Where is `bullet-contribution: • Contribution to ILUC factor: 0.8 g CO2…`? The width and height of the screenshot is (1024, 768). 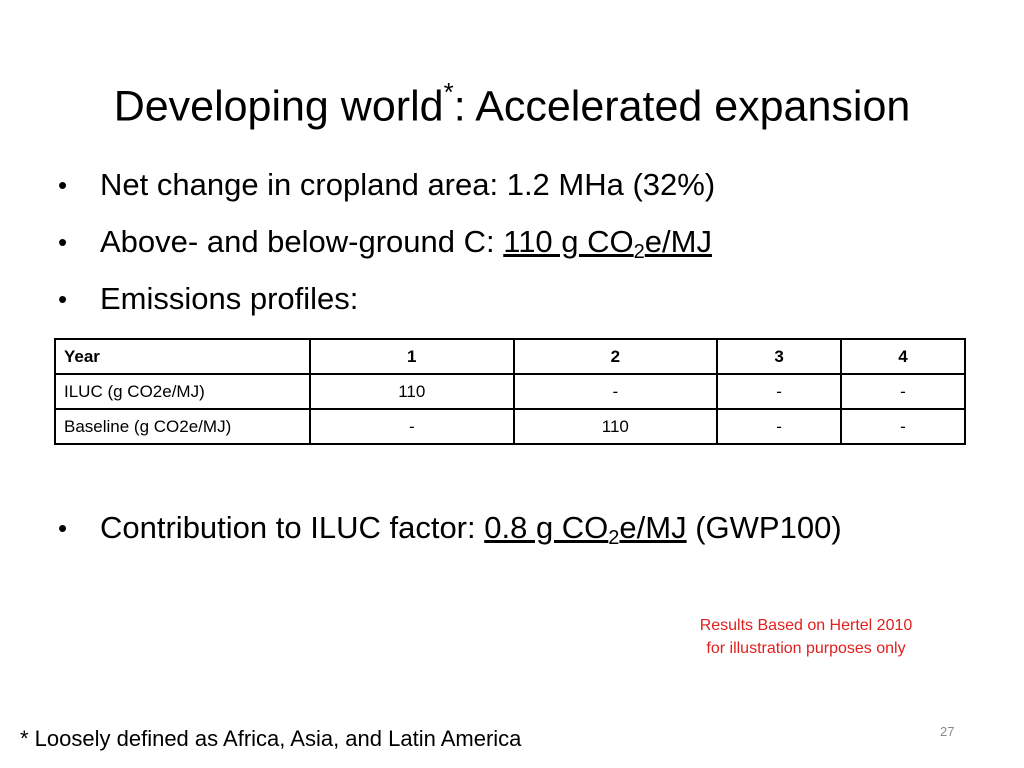
bullet-contribution: • Contribution to ILUC factor: 0.8 g CO2… is located at coordinates (450, 530).